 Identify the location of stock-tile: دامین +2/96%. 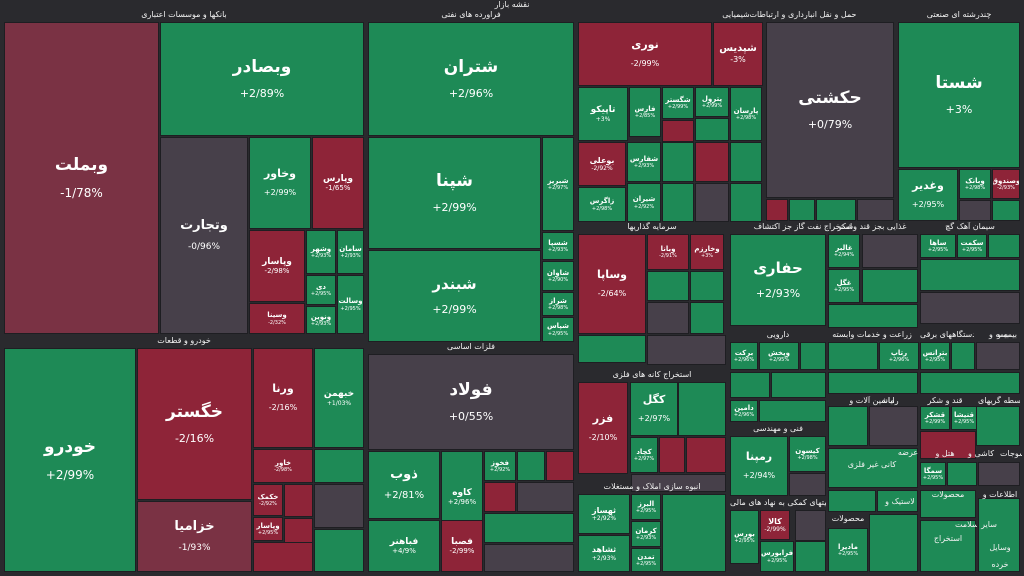
(744, 411).